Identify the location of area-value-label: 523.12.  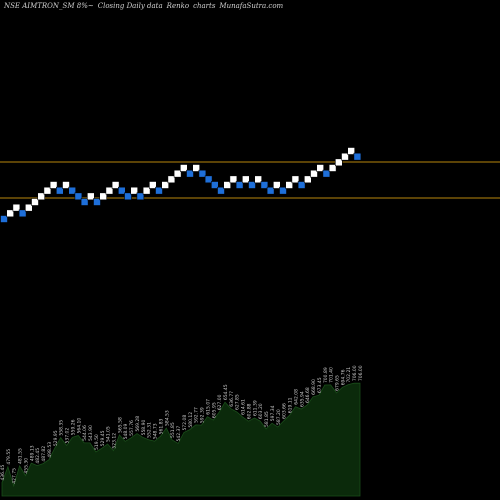
(115, 441).